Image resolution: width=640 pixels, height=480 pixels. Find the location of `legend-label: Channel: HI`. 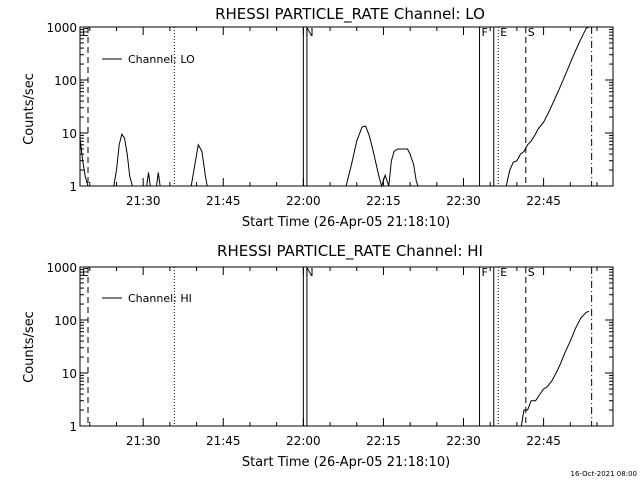

legend-label: Channel: HI is located at coordinates (160, 298).